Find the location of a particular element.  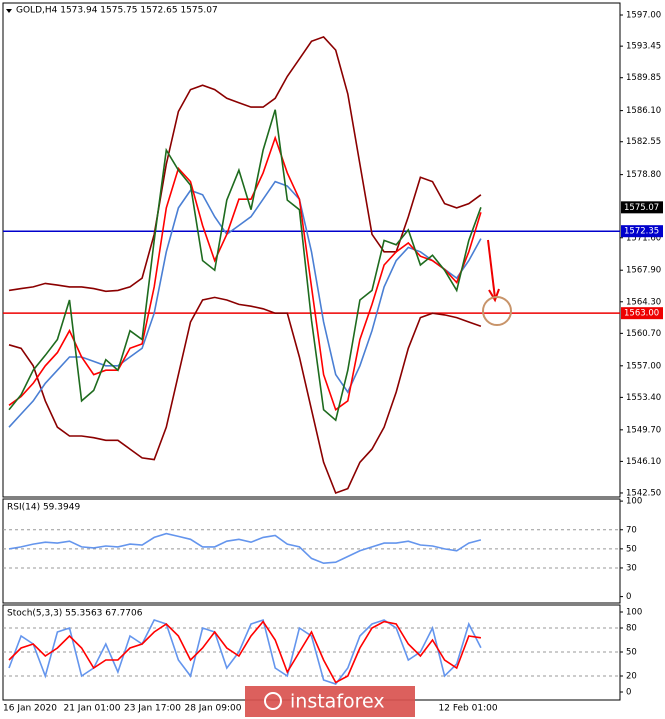

y-tick-label: 1571.60 is located at coordinates (643, 238).